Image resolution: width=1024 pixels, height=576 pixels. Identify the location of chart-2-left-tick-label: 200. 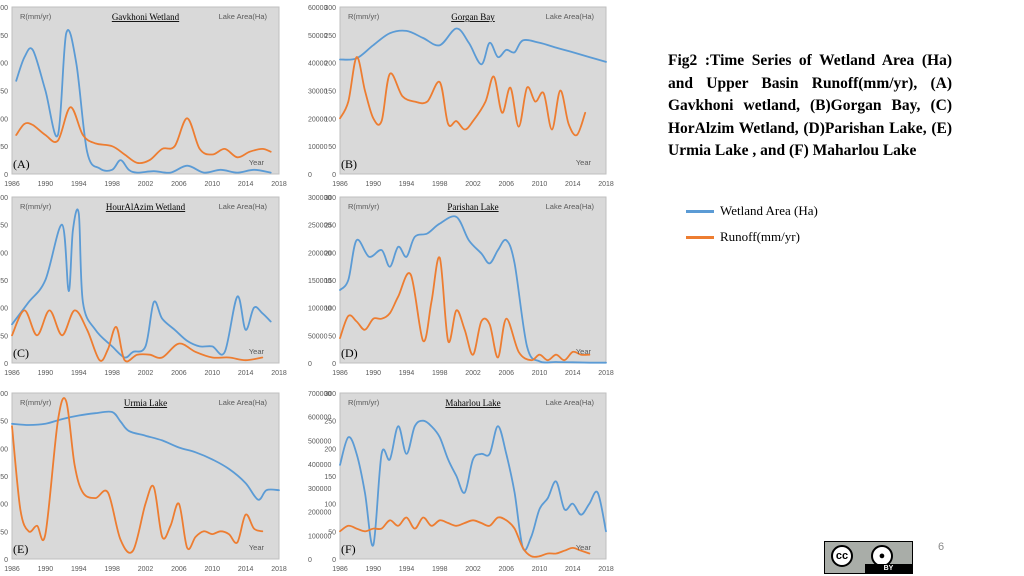
(330, 64).